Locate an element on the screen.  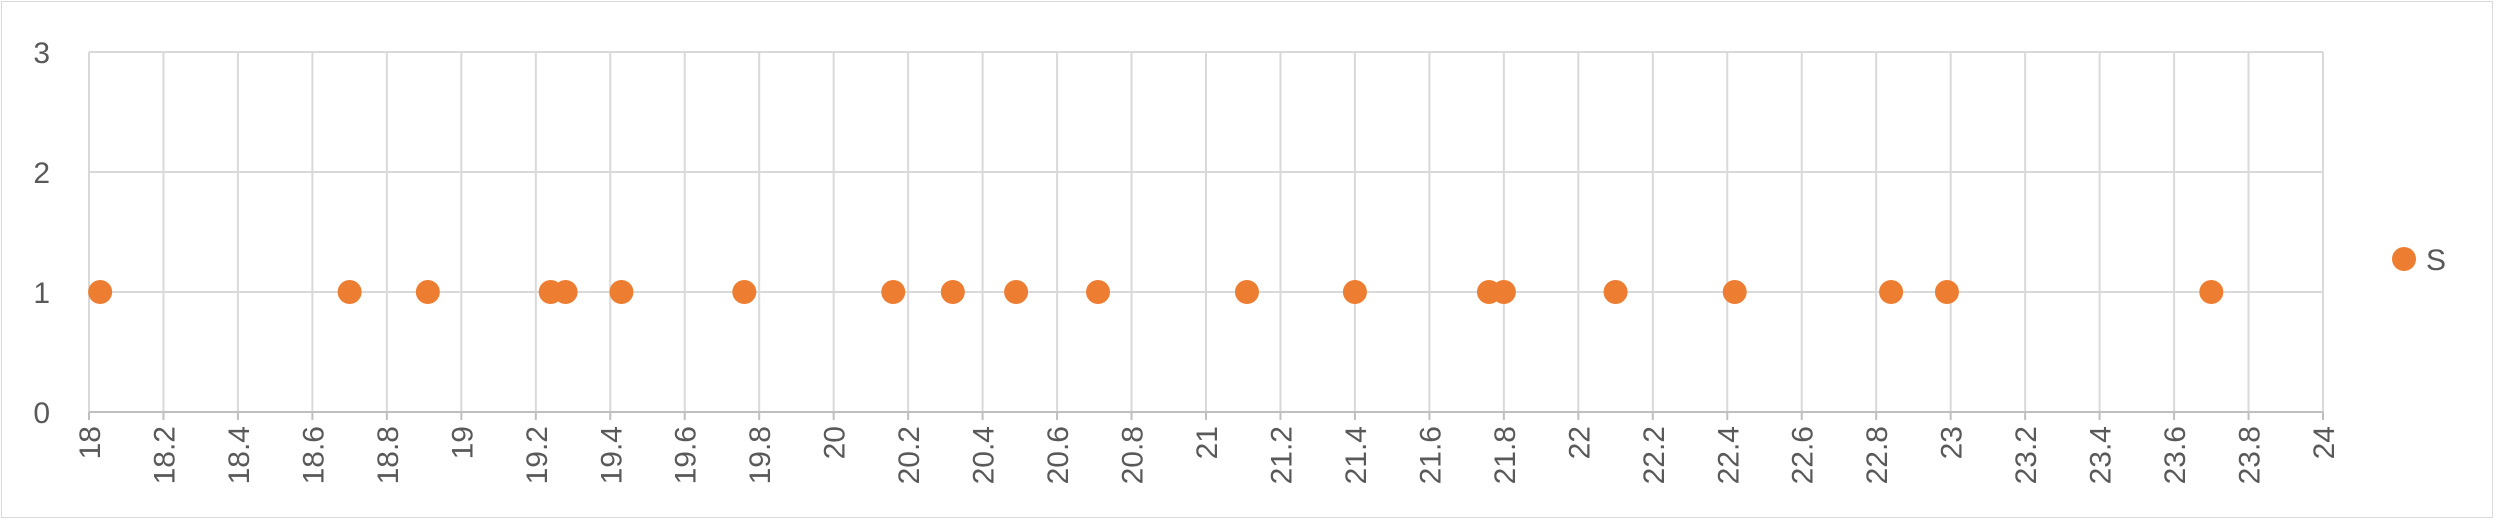
legend: S is located at coordinates (2419, 260).